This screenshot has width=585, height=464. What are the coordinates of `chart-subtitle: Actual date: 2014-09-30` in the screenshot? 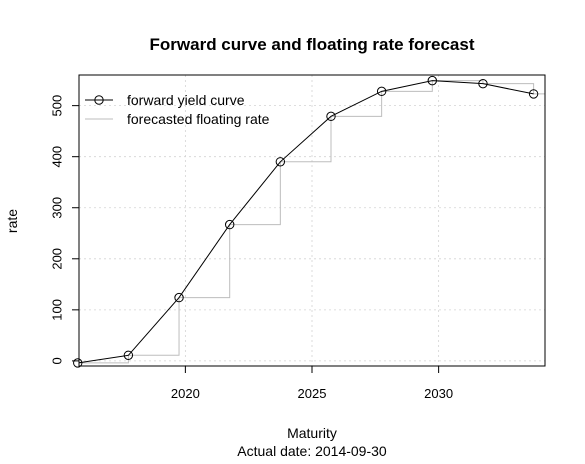 It's located at (312, 451).